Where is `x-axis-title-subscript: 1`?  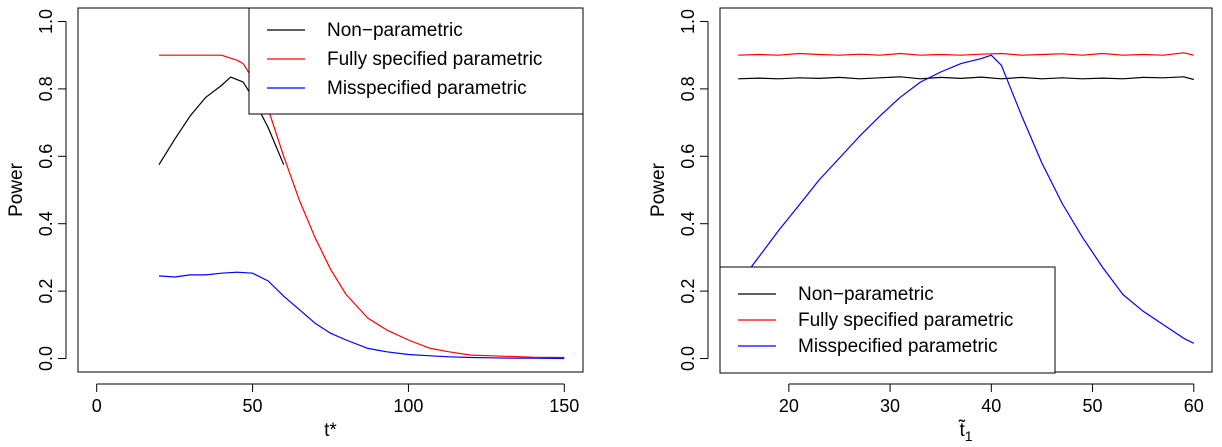
x-axis-title-subscript: 1 is located at coordinates (969, 435).